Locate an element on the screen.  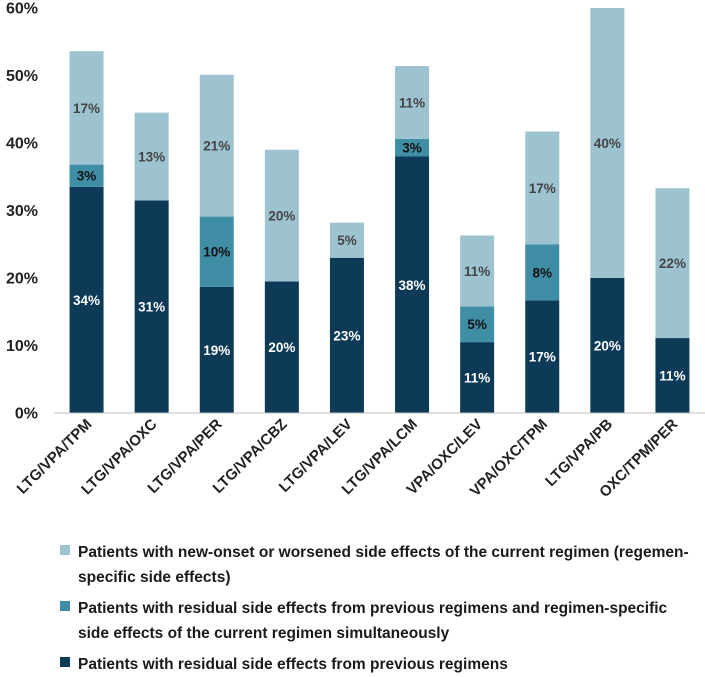
data-label: 21% is located at coordinates (216, 146).